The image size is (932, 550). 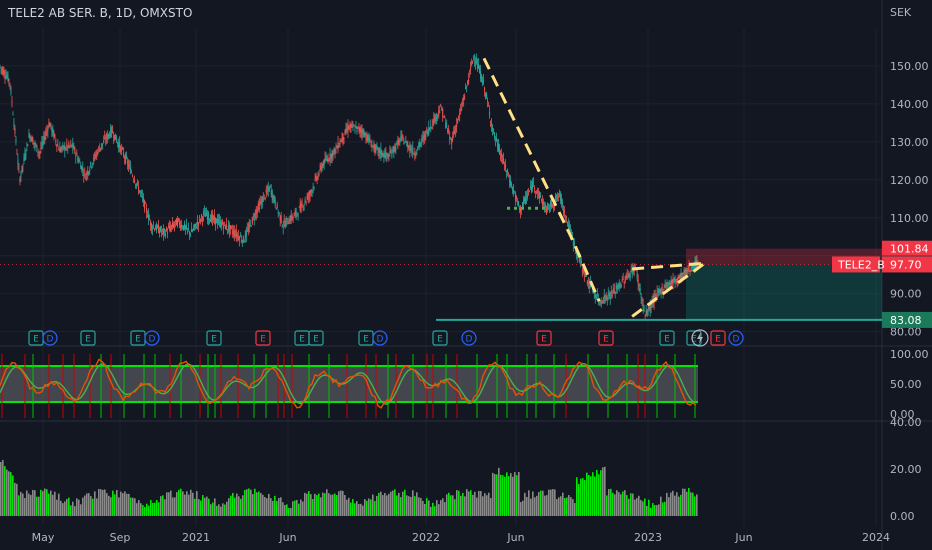 I want to click on dashed-trendline, so click(x=541, y=179).